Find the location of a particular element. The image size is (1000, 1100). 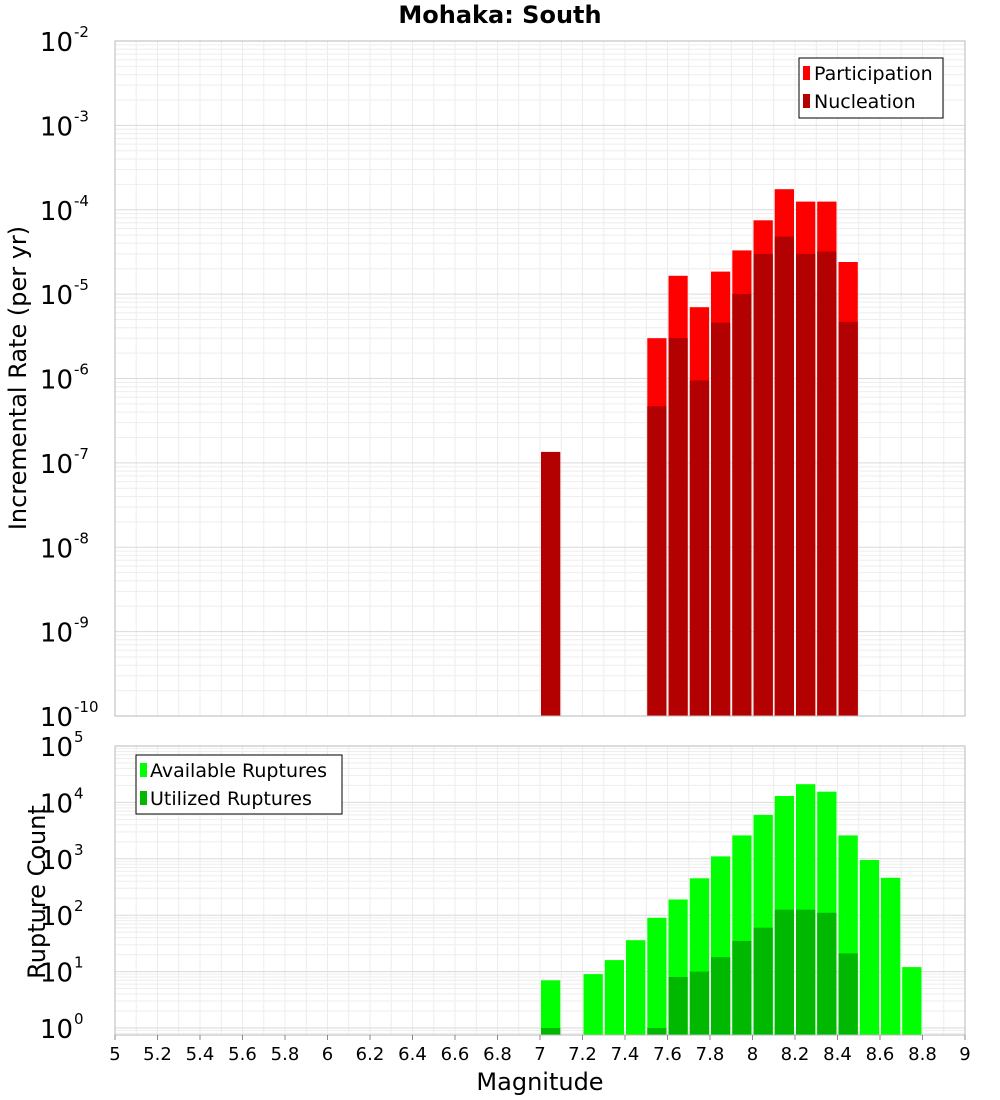

x-tick-label: 8.8 is located at coordinates (922, 1054).